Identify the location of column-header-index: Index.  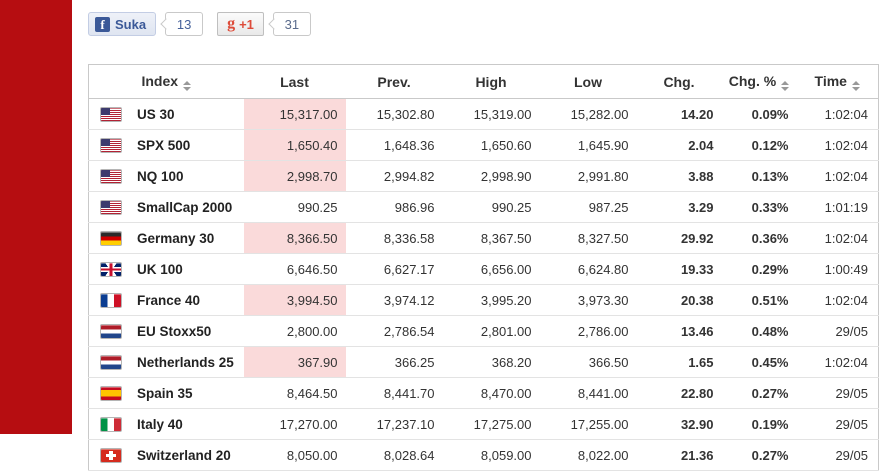
(166, 81).